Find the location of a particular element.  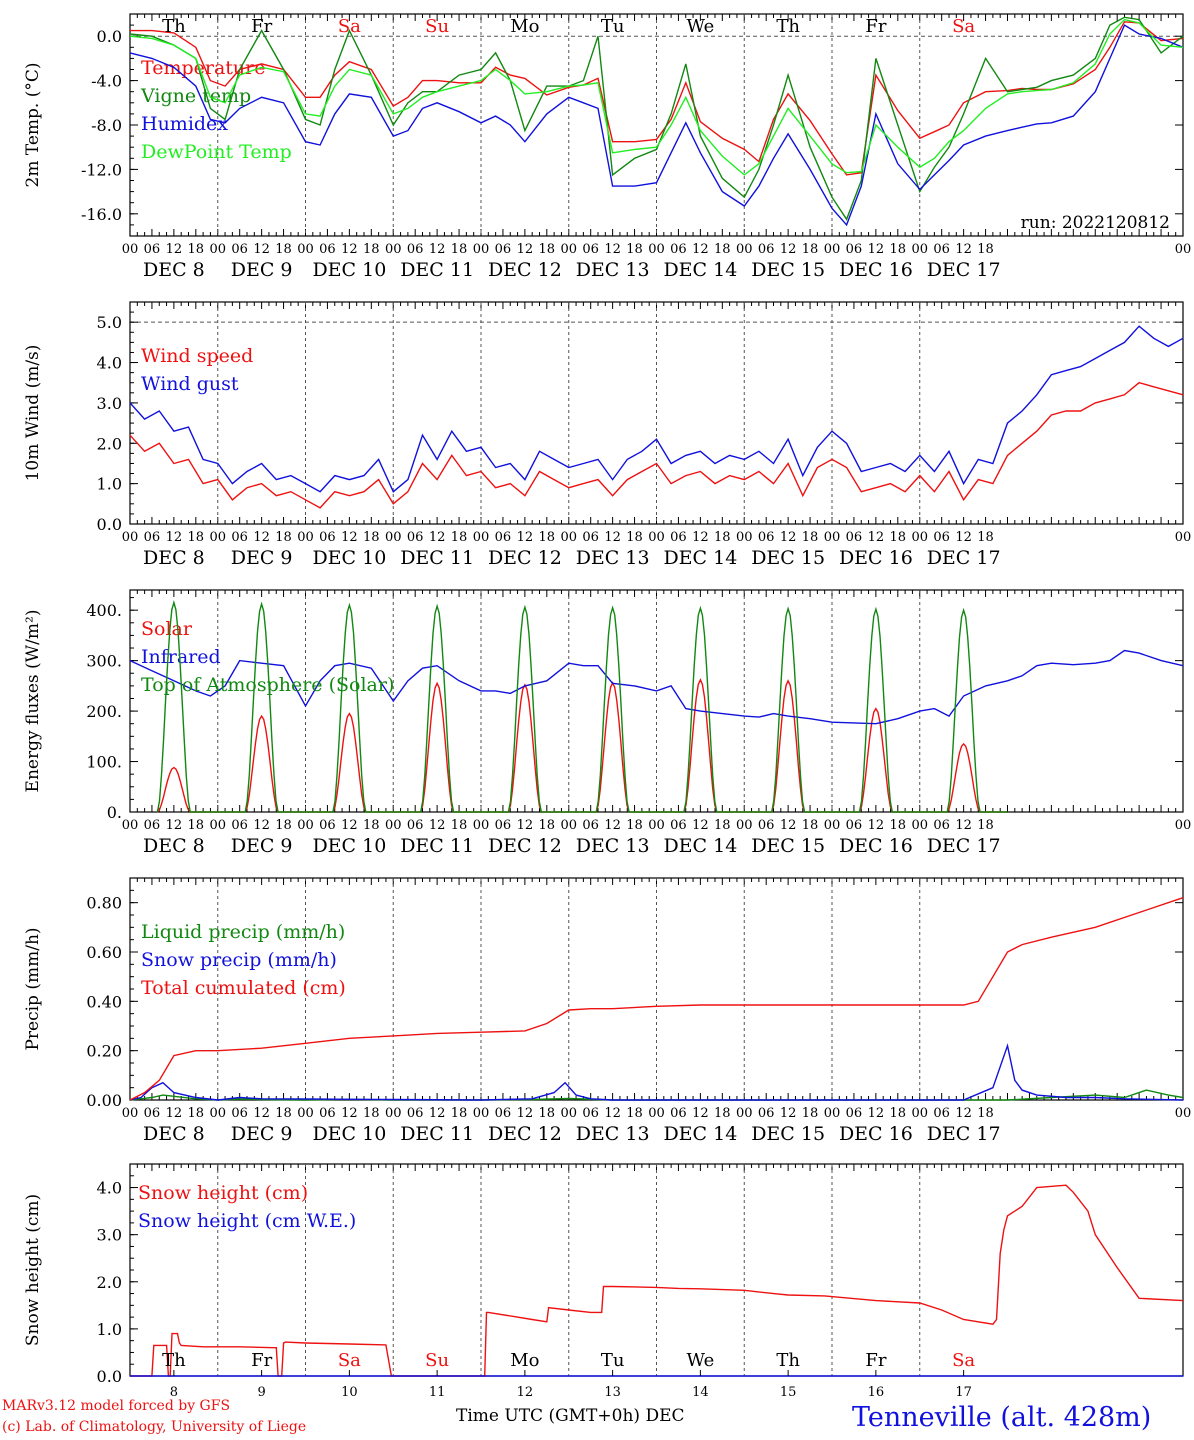

y-tick-label: 2.0 is located at coordinates (109, 1282).